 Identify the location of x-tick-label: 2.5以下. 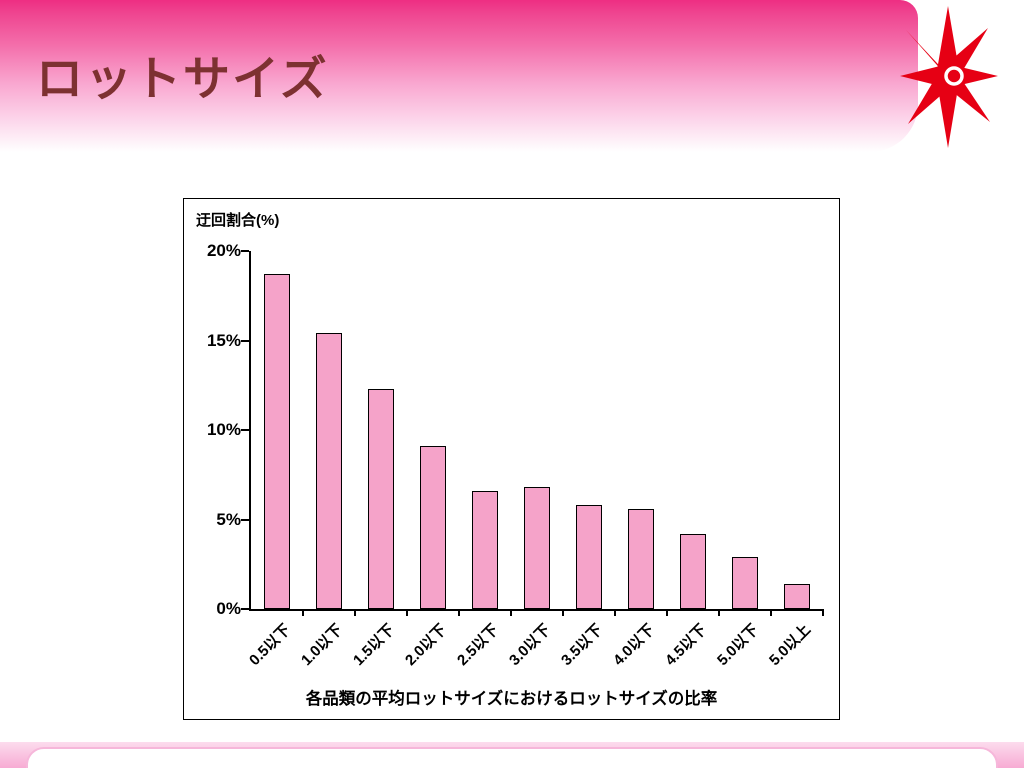
(478, 645).